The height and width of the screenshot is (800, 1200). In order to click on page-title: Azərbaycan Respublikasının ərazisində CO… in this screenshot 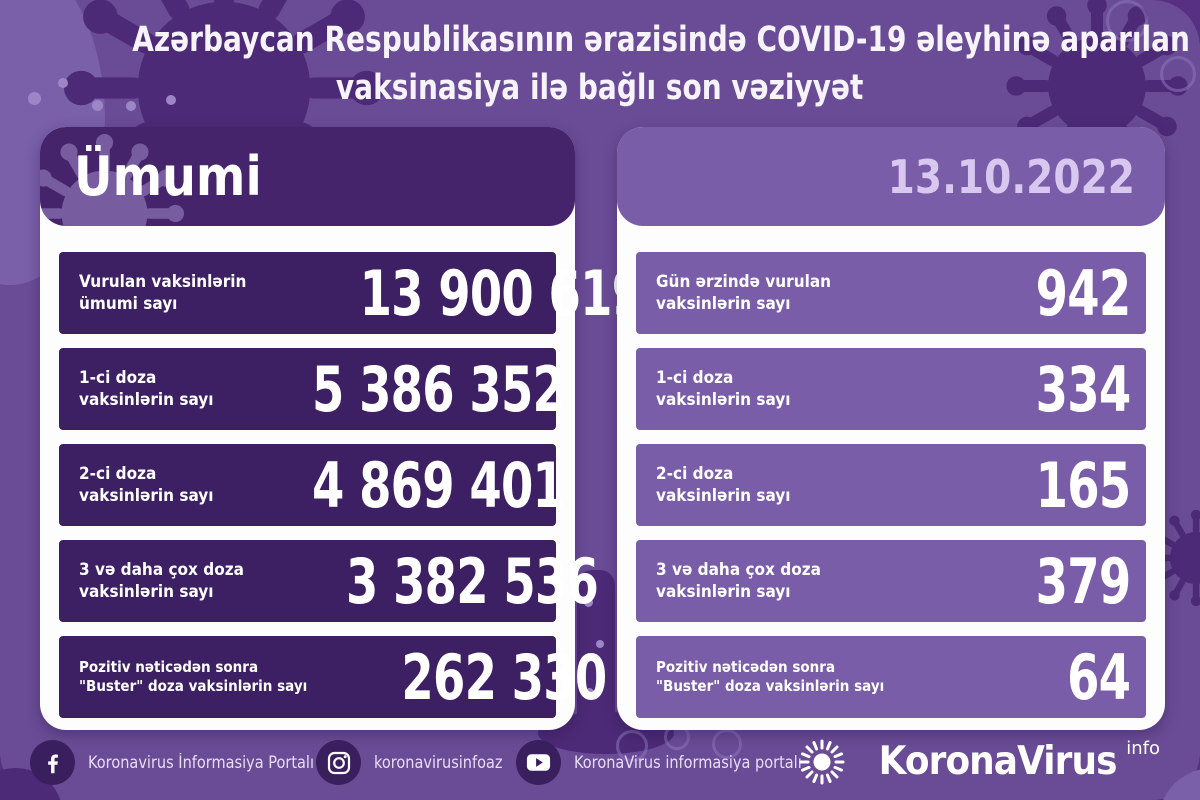, I will do `click(600, 64)`.